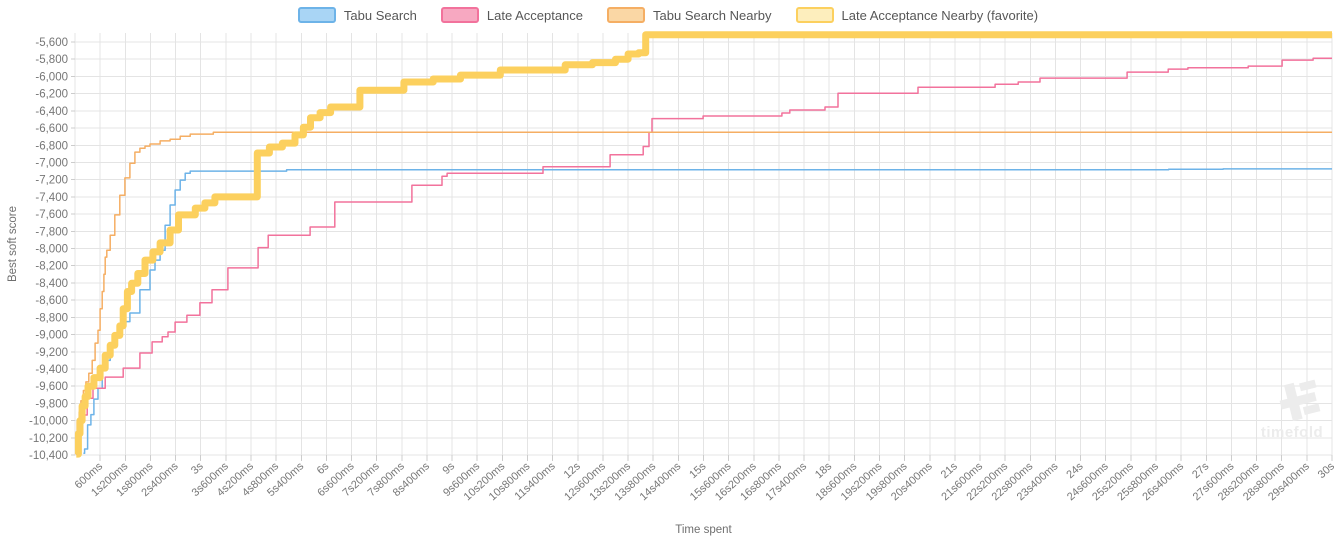 This screenshot has width=1336, height=542. Describe the element at coordinates (51, 284) in the screenshot. I see `y-tick-label: -8,400` at that location.